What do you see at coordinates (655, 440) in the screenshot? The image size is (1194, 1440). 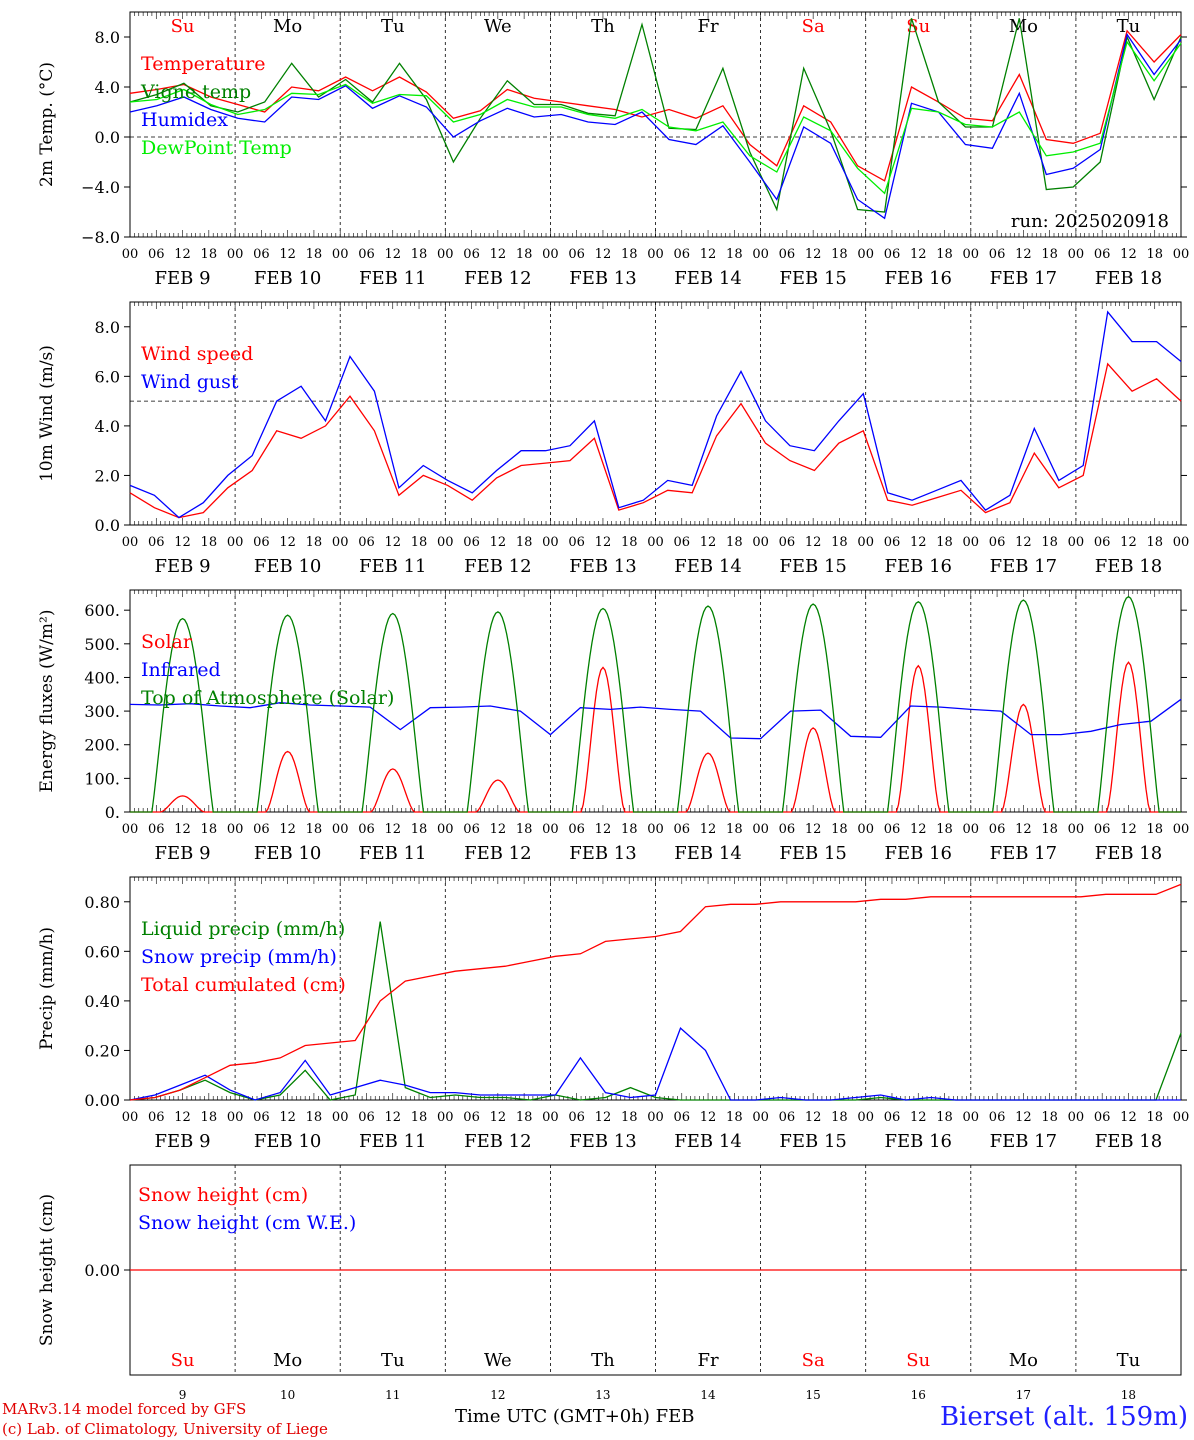 I see `series-line-wind-speed` at bounding box center [655, 440].